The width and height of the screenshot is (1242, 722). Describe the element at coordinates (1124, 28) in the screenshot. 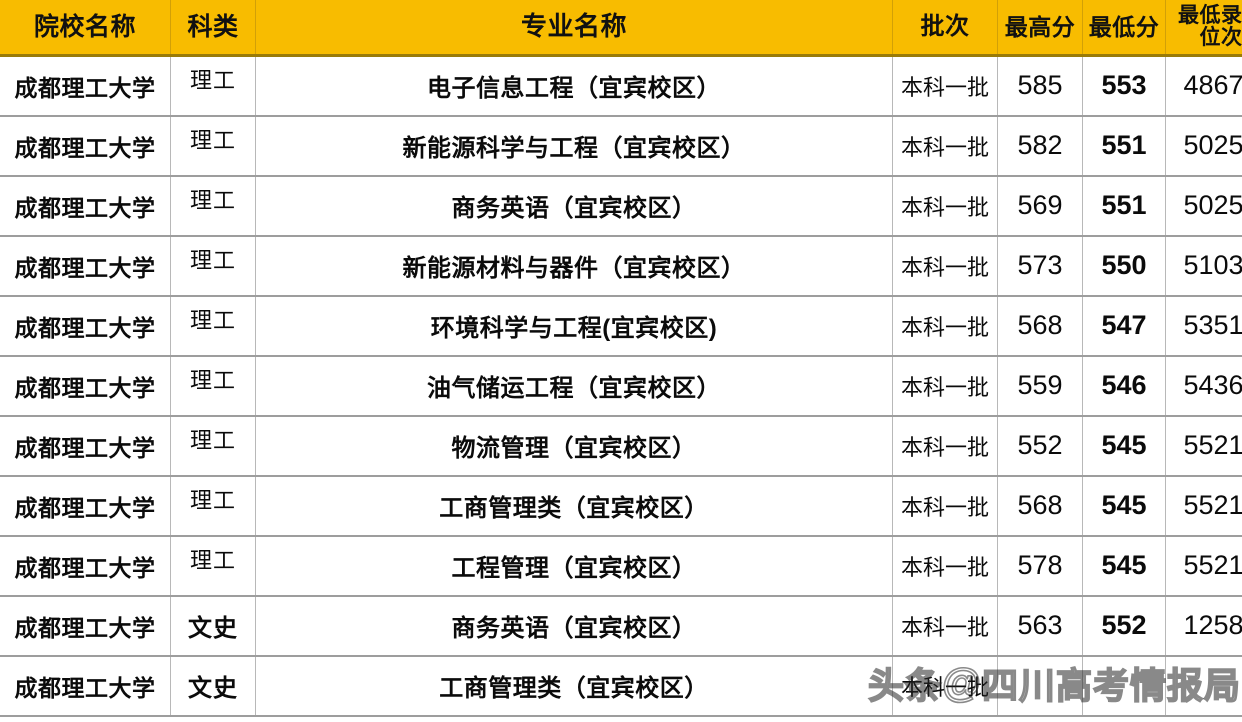

I see `column-header-min-score: 最低分` at that location.